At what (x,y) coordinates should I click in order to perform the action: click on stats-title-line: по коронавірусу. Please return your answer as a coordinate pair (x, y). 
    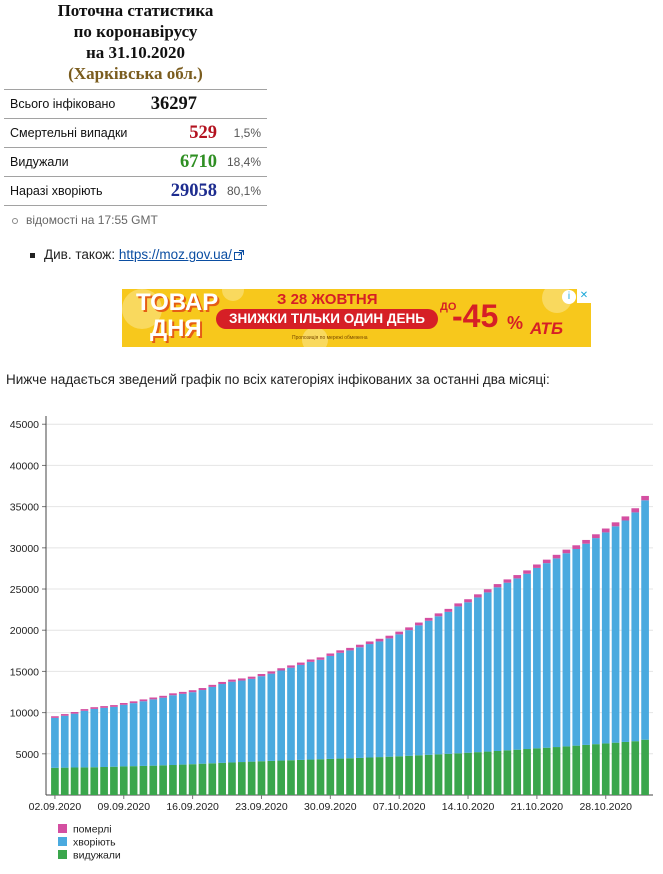
    Looking at the image, I should click on (135, 31).